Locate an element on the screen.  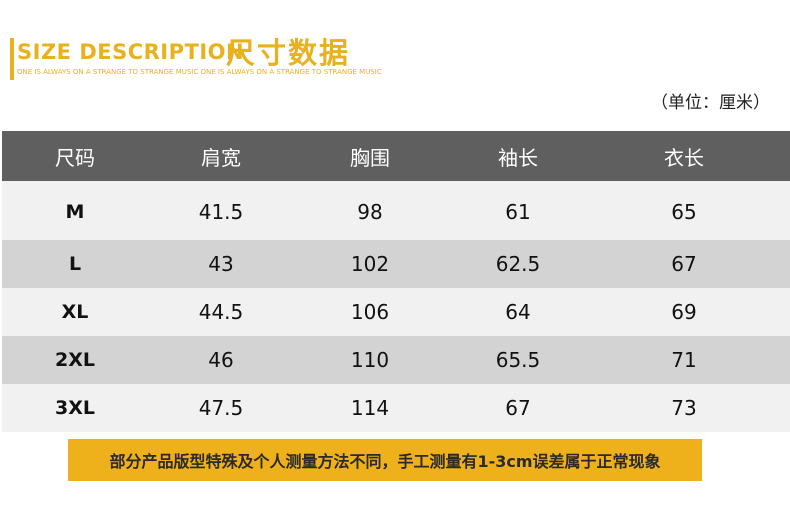
table-row: 3XL 47.5 114 67 73 is located at coordinates (396, 408).